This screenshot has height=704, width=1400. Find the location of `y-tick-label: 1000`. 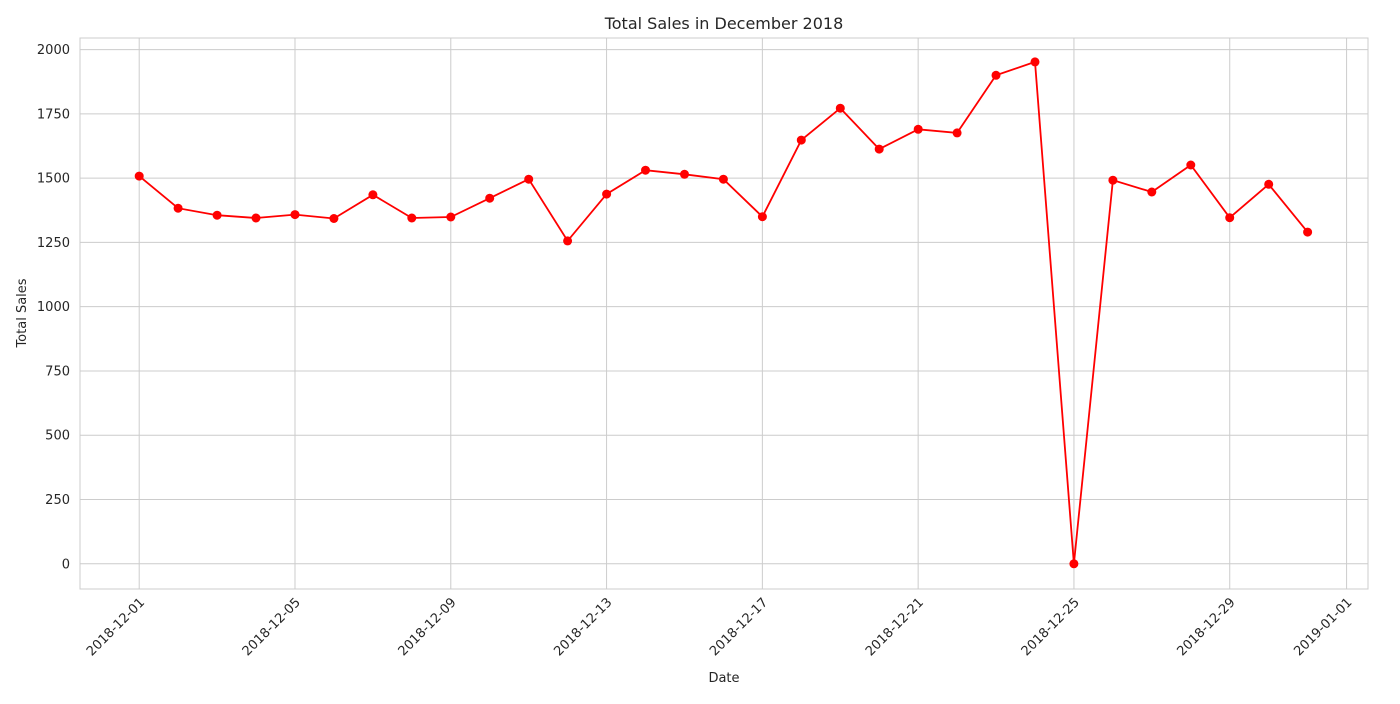

y-tick-label: 1000 is located at coordinates (53, 307).